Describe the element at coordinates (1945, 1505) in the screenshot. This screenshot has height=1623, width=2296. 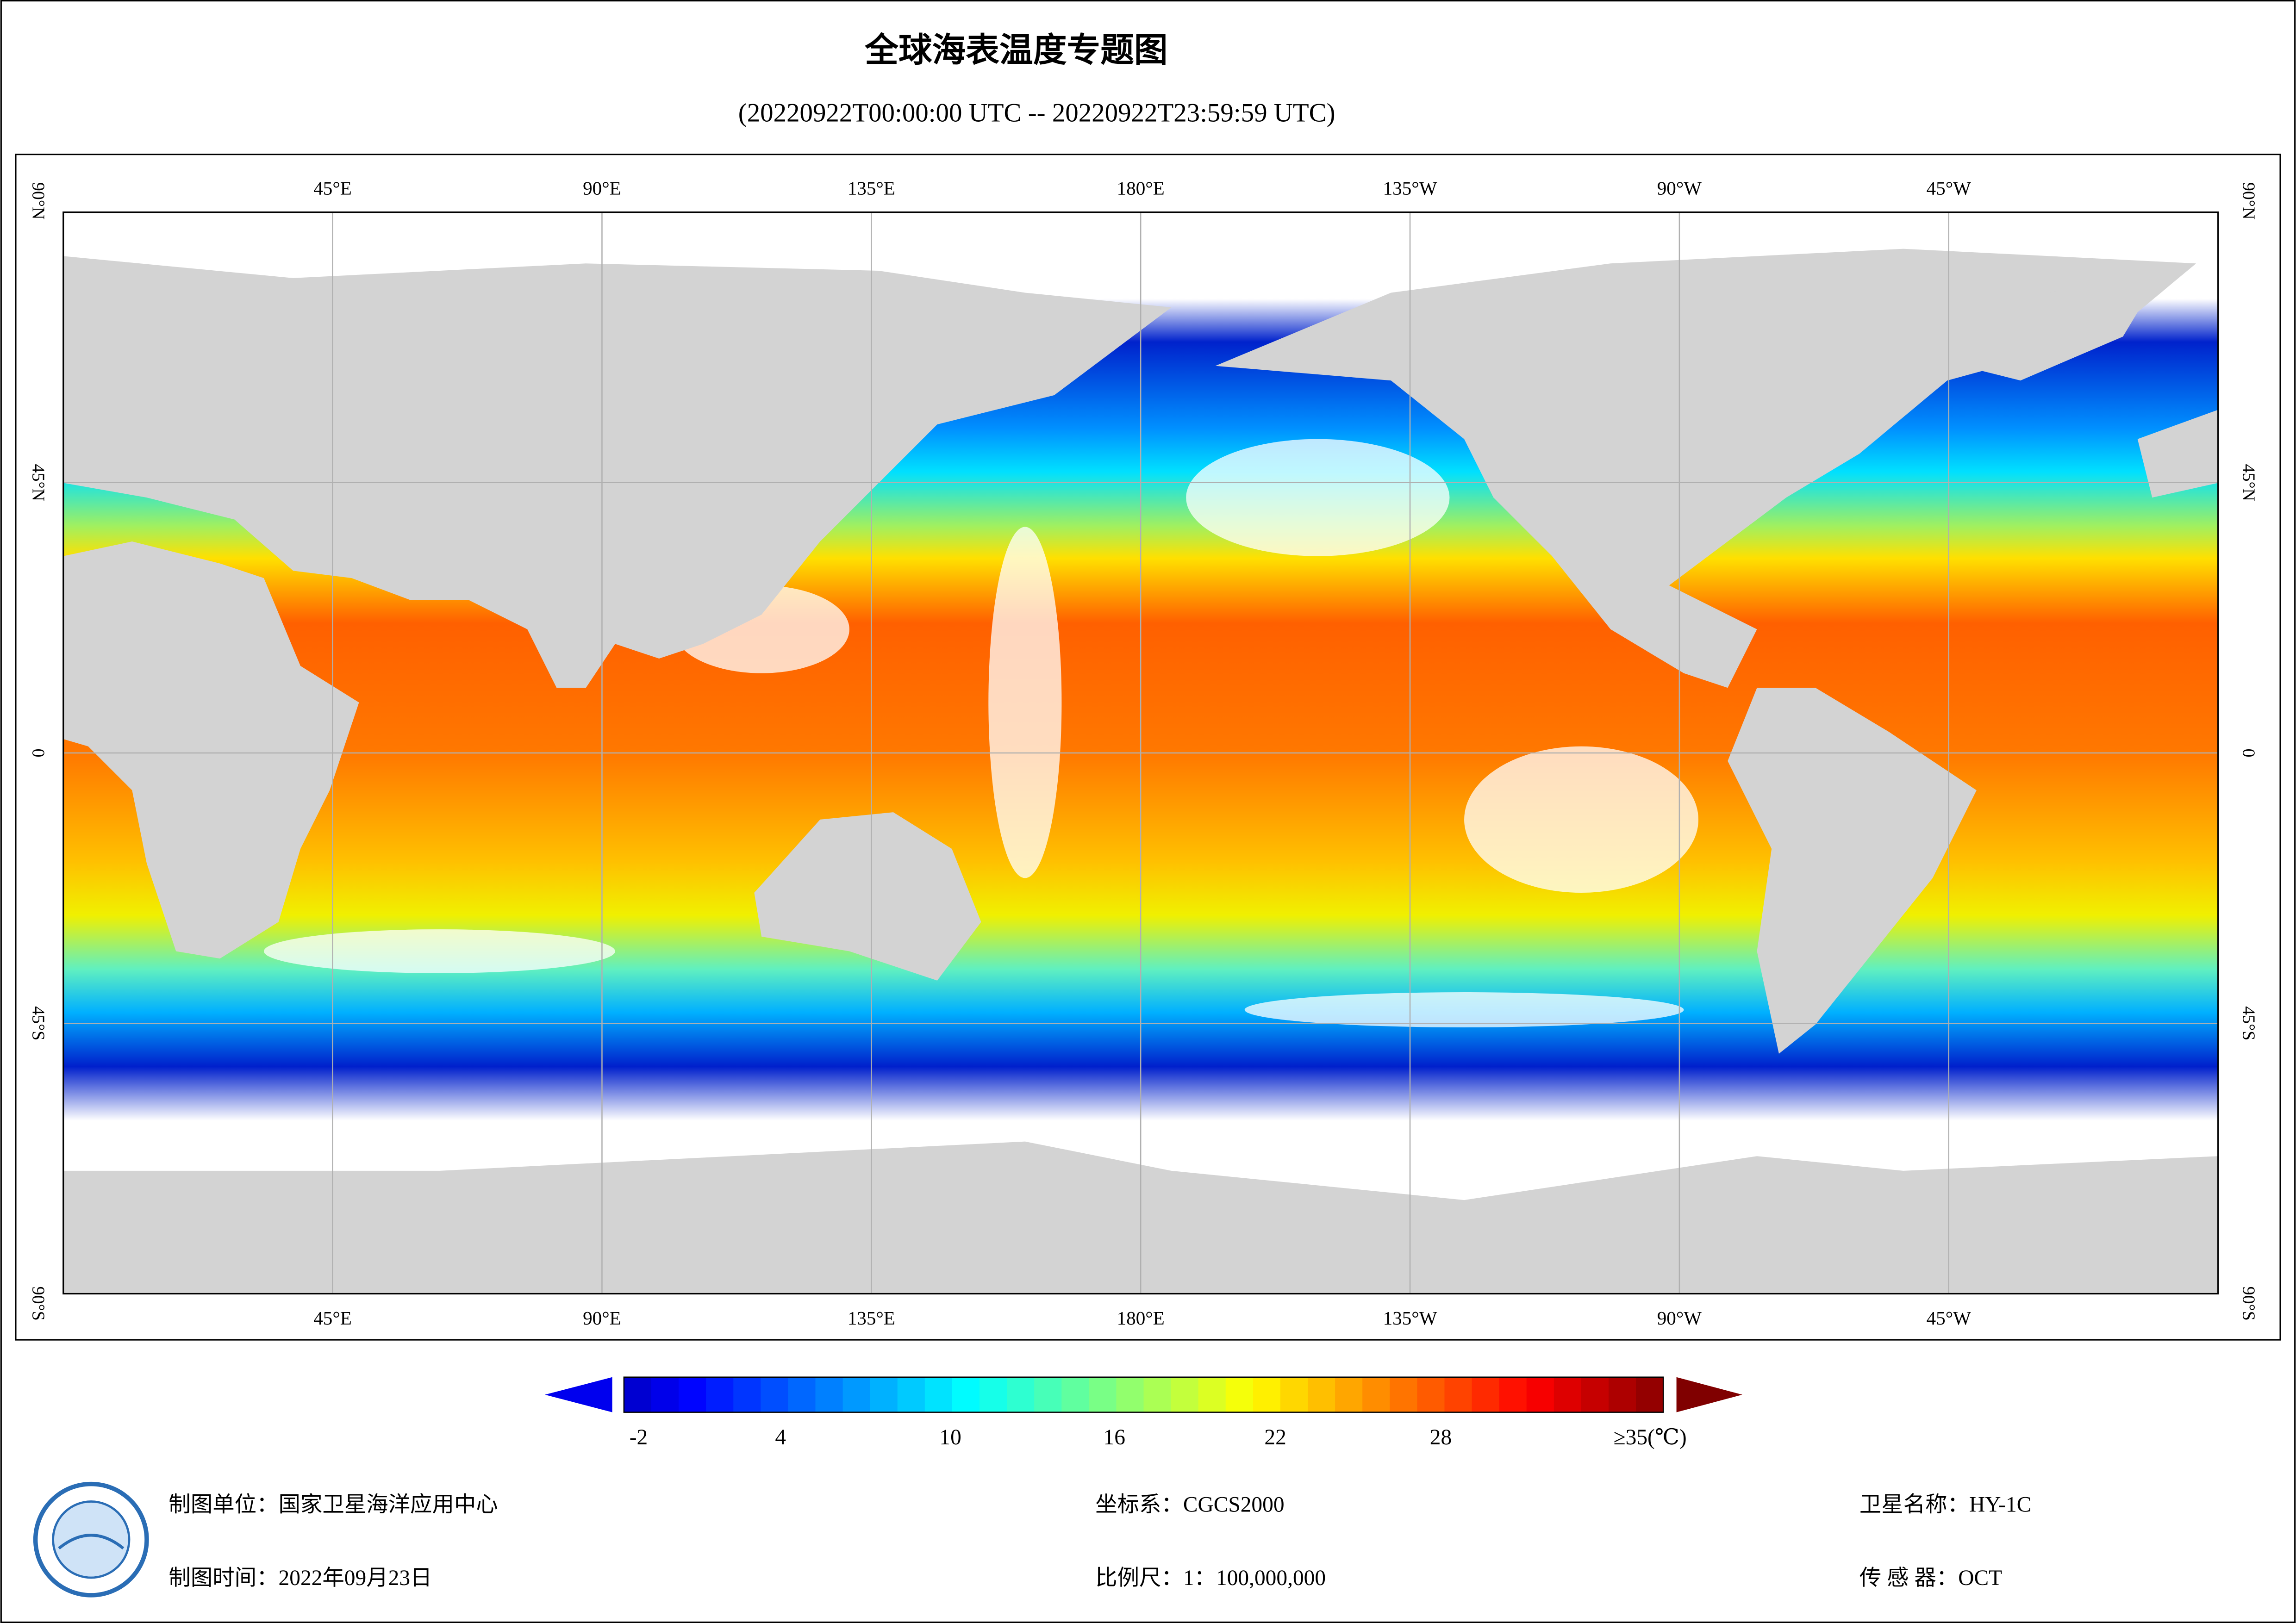
I see `footer-satellite: 卫星名称：HY-1C` at that location.